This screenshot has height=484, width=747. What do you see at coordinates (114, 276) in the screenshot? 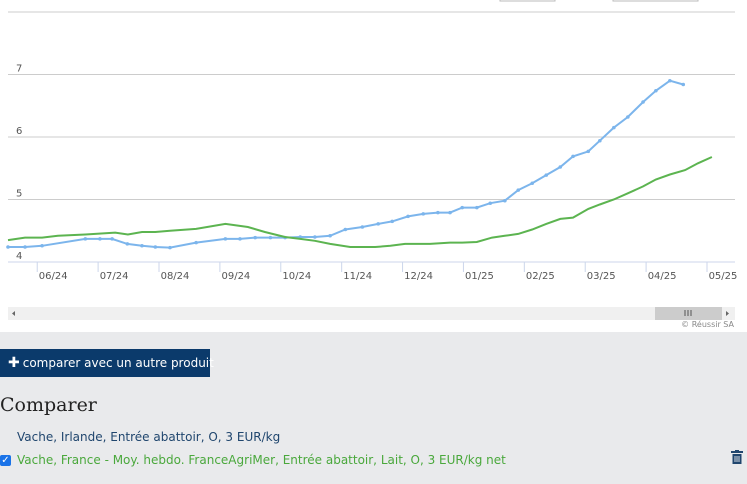
I see `x-tick-label: 07/24` at bounding box center [114, 276].